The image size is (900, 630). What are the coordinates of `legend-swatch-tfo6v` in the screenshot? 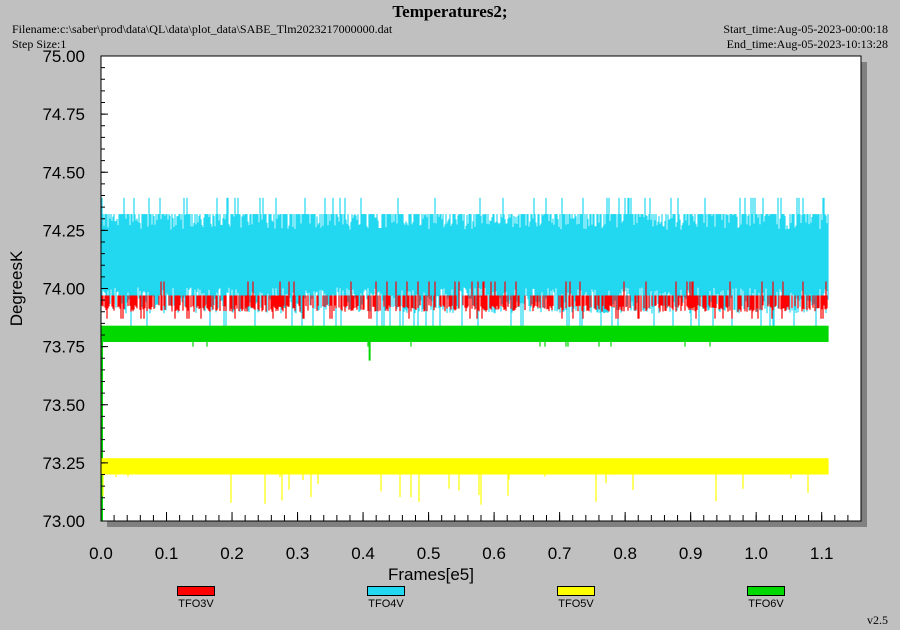 It's located at (766, 591).